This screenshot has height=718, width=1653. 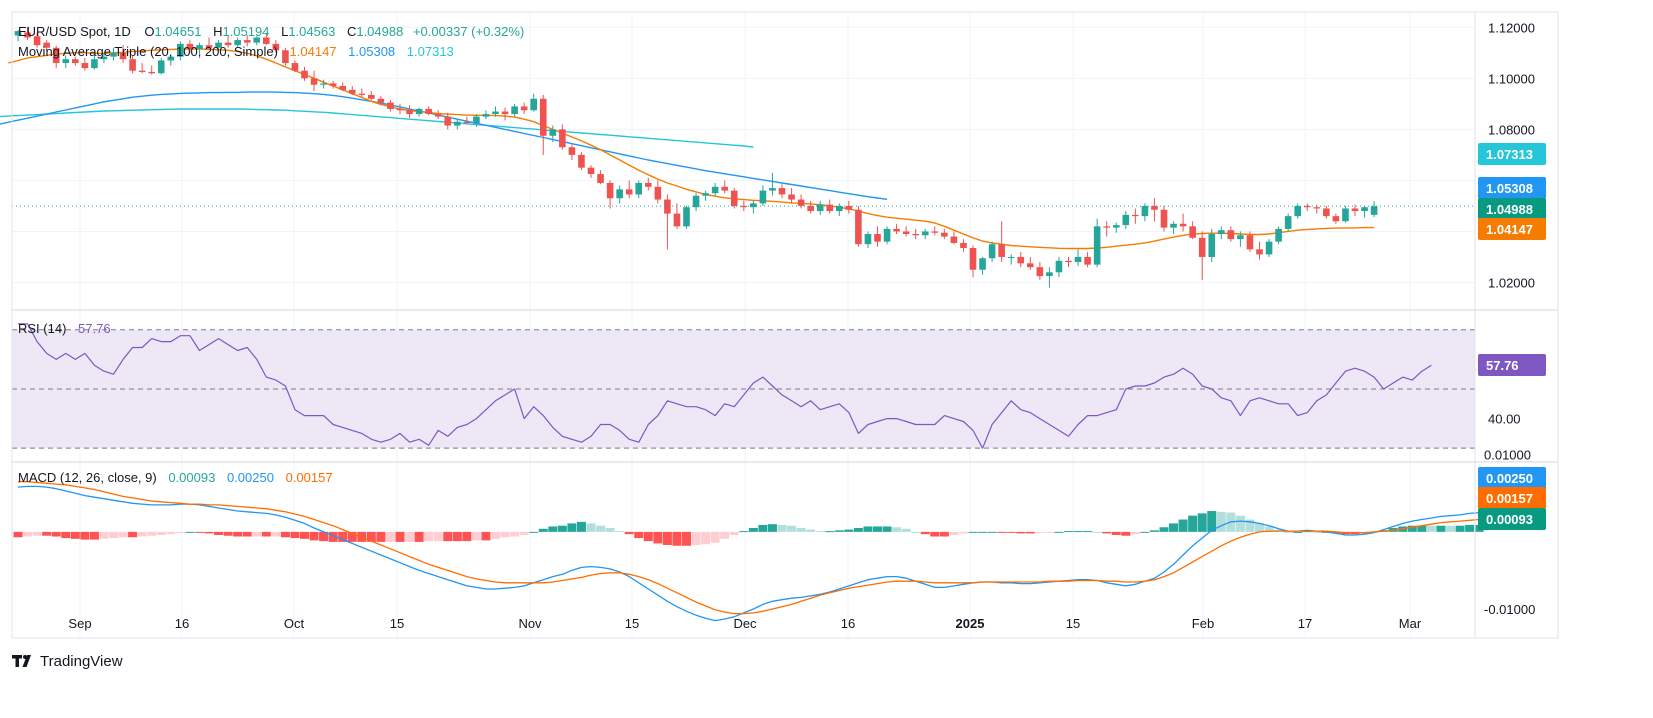 I want to click on rsi-legend: RSI (14) 57.76, so click(x=64, y=328).